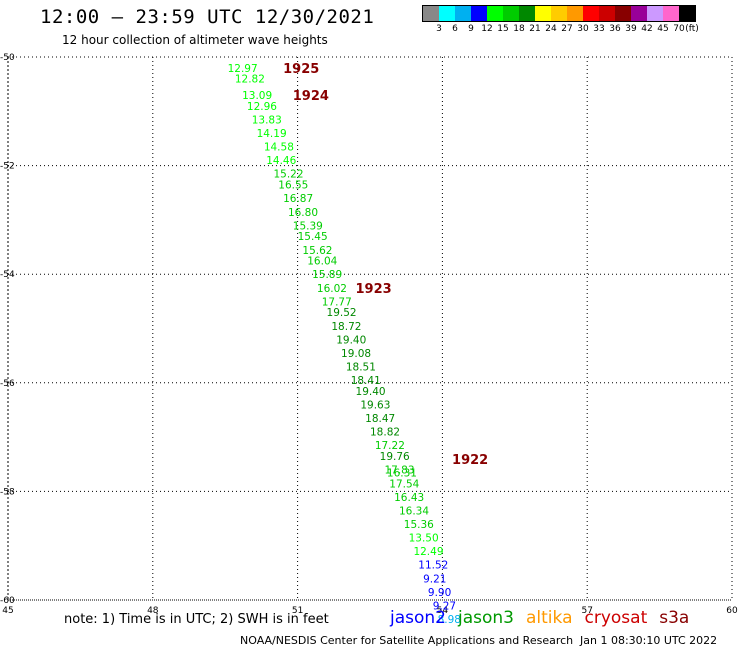  I want to click on legend-unit: (ft), so click(692, 29).